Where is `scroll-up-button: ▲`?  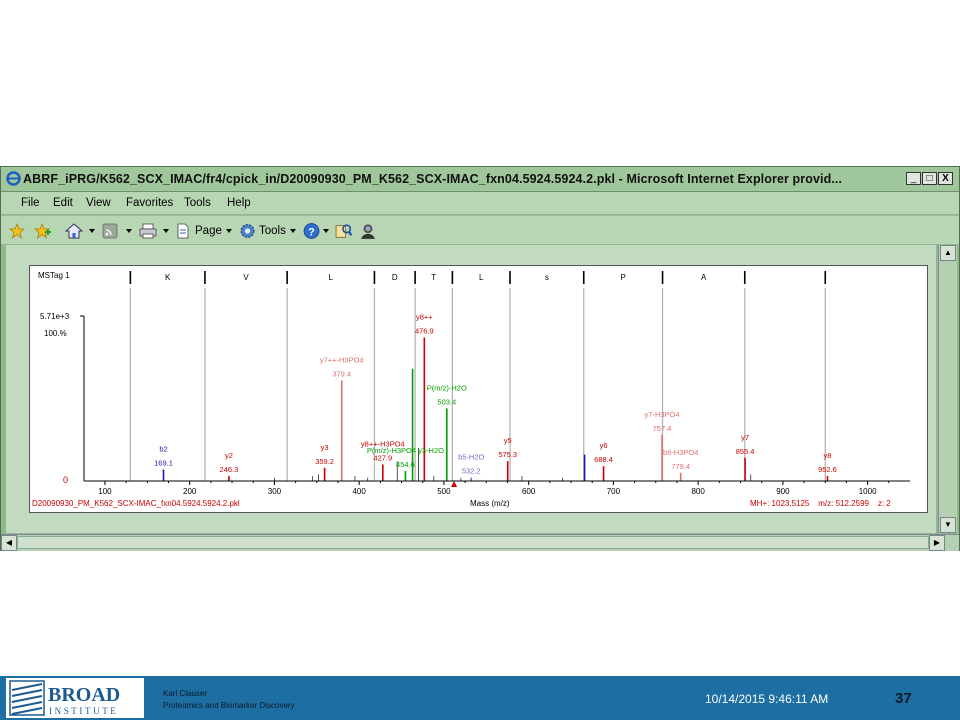 scroll-up-button: ▲ is located at coordinates (948, 253).